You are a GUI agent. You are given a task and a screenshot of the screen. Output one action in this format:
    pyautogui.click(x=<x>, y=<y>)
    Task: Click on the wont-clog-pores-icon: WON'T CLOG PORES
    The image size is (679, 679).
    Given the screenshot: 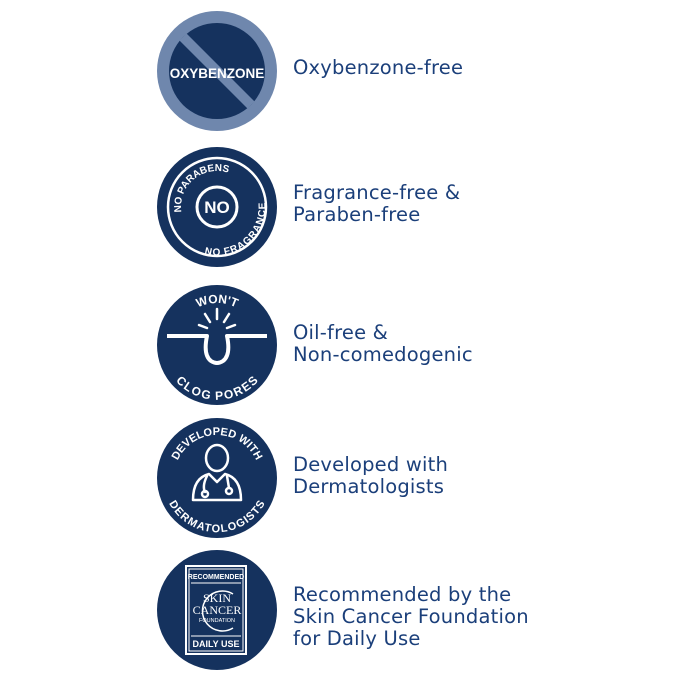 What is the action you would take?
    pyautogui.click(x=217, y=345)
    